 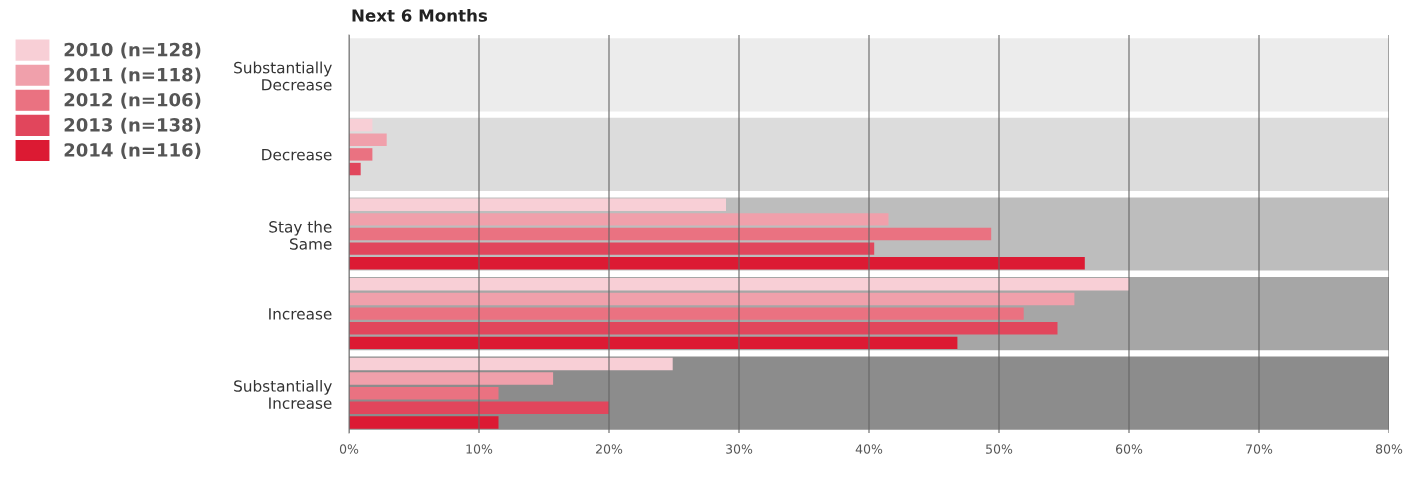 I want to click on x-tick-label: 50%, so click(x=999, y=449).